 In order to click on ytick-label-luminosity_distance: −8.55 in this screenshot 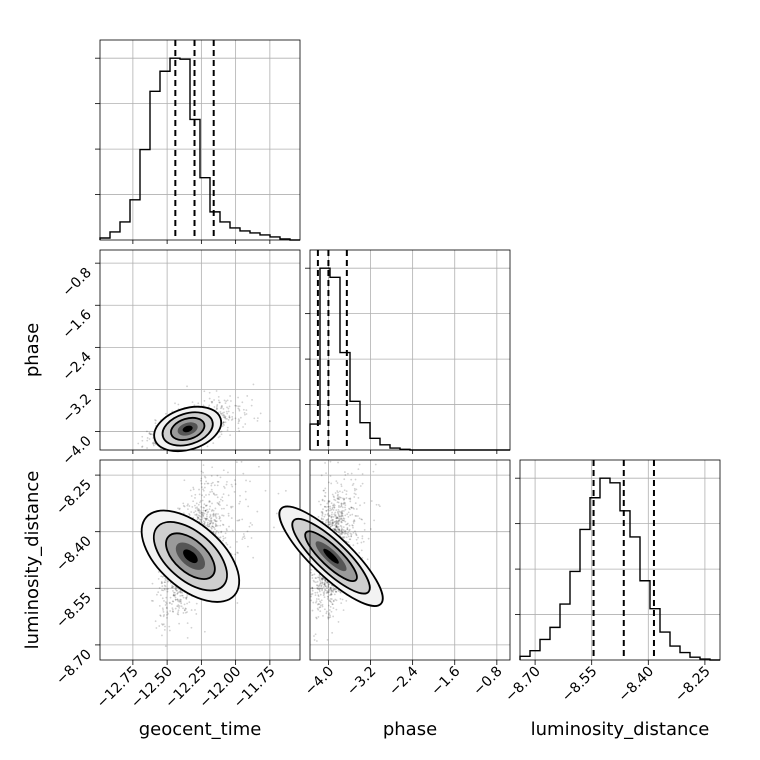, I will do `click(74, 611)`.